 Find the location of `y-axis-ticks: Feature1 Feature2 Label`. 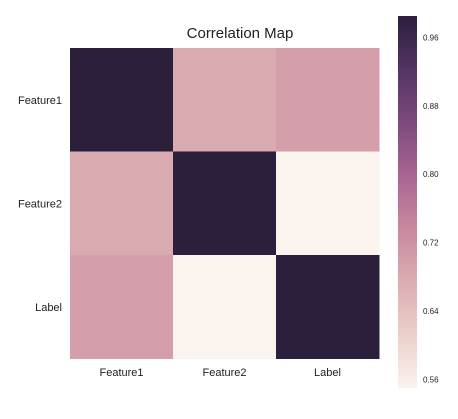

y-axis-ticks: Feature1 Feature2 Label is located at coordinates (40, 204).